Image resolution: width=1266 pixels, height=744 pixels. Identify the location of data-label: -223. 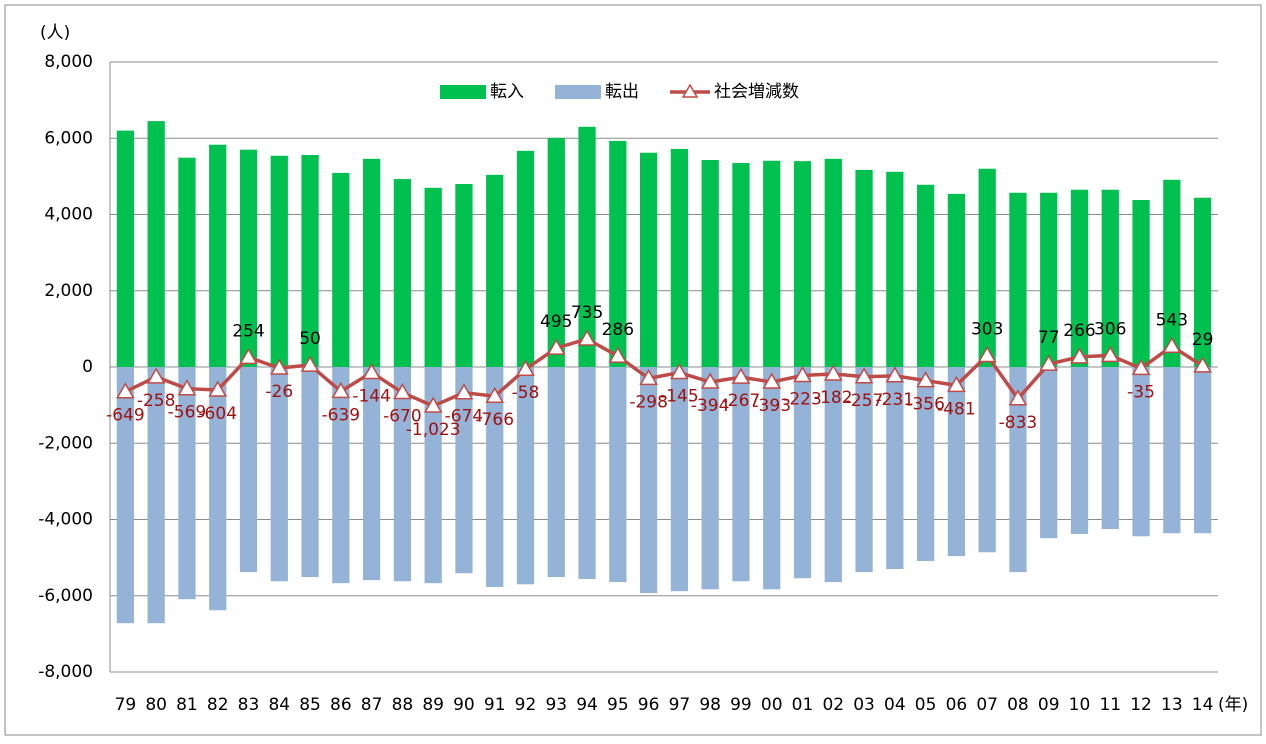
(802, 400).